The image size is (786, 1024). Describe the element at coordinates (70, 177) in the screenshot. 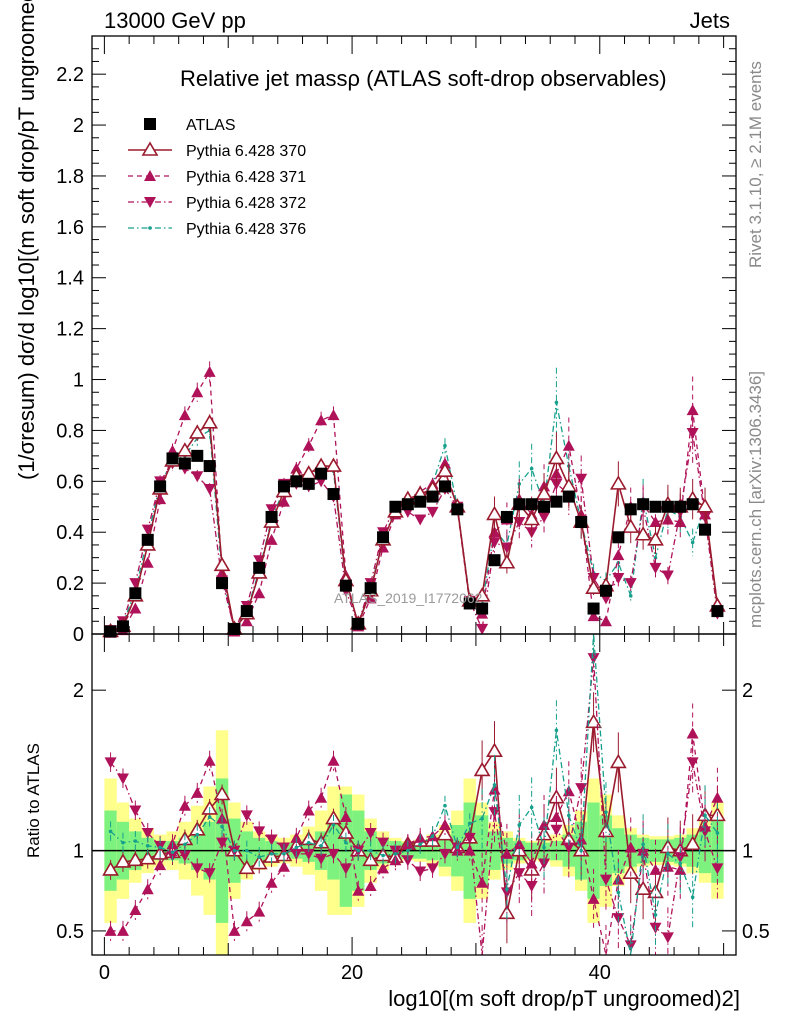

I see `main-y-tick-label: 1.8` at that location.